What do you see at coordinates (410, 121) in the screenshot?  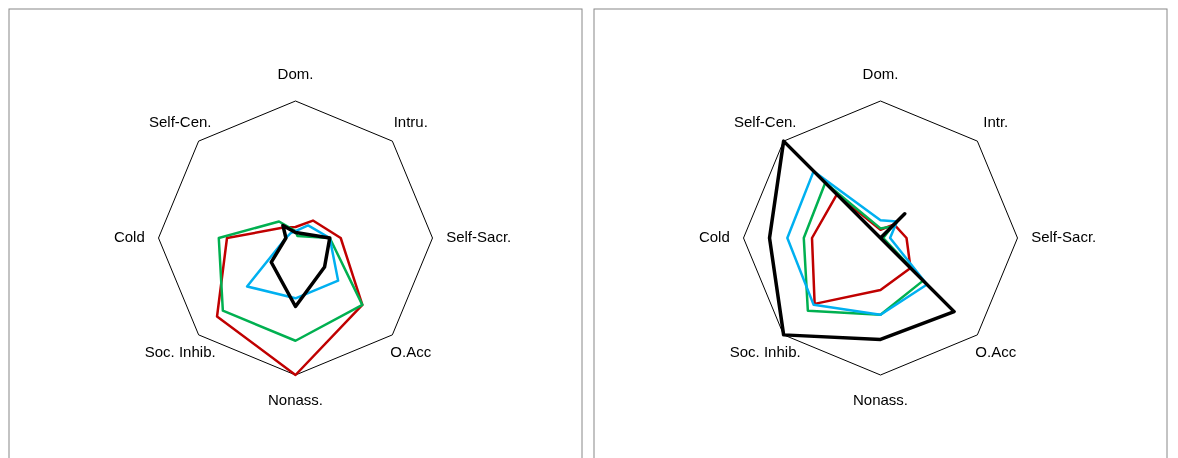 I see `spoke-label: Intru.` at bounding box center [410, 121].